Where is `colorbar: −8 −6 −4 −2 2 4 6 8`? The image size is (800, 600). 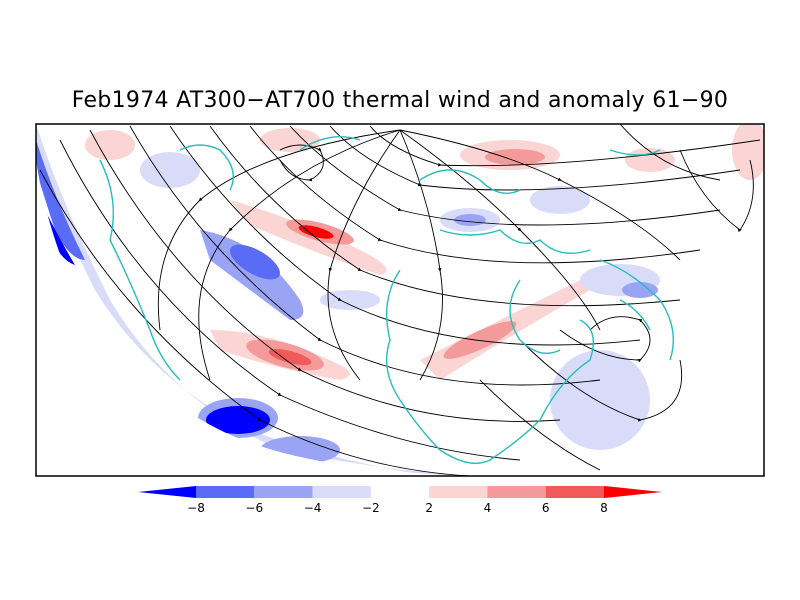
colorbar: −8 −6 −4 −2 2 4 6 8 is located at coordinates (400, 500).